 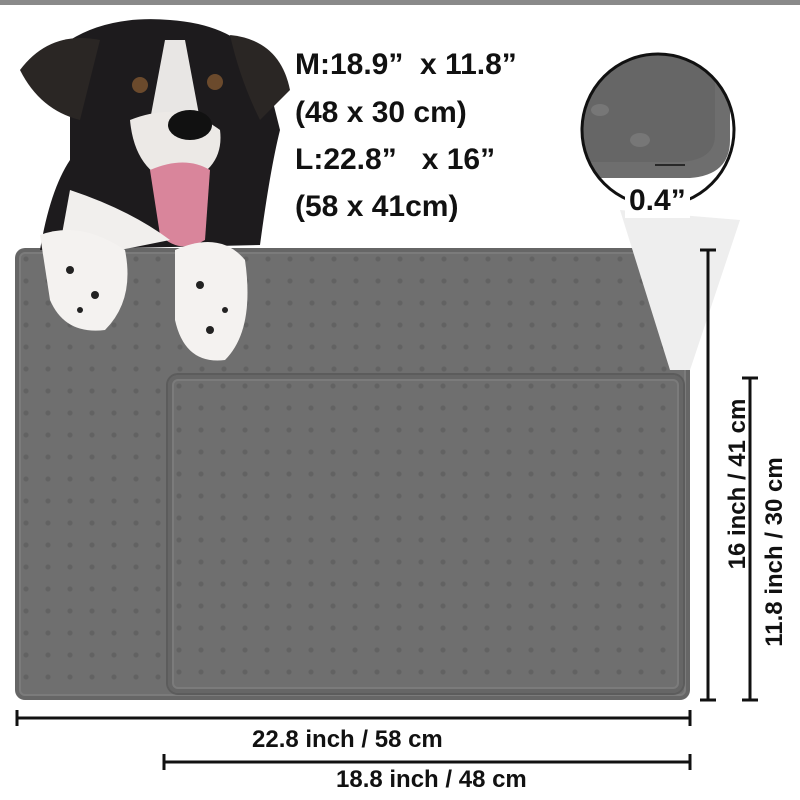 I want to click on thickness-label: 0.4”, so click(x=657, y=201).